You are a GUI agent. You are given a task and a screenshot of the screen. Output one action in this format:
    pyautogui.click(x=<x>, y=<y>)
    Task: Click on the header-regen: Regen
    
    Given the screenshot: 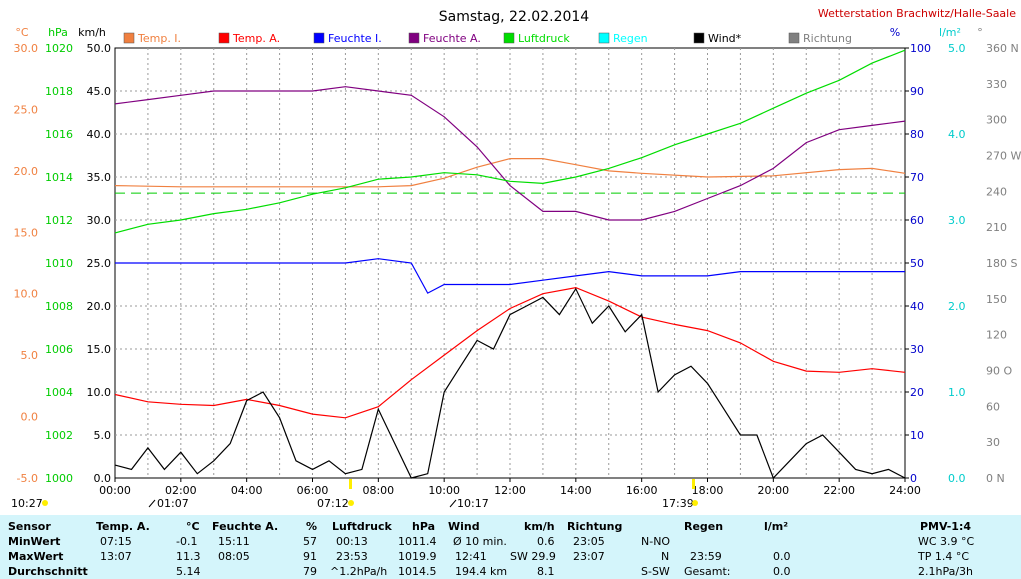 What is the action you would take?
    pyautogui.click(x=704, y=526)
    